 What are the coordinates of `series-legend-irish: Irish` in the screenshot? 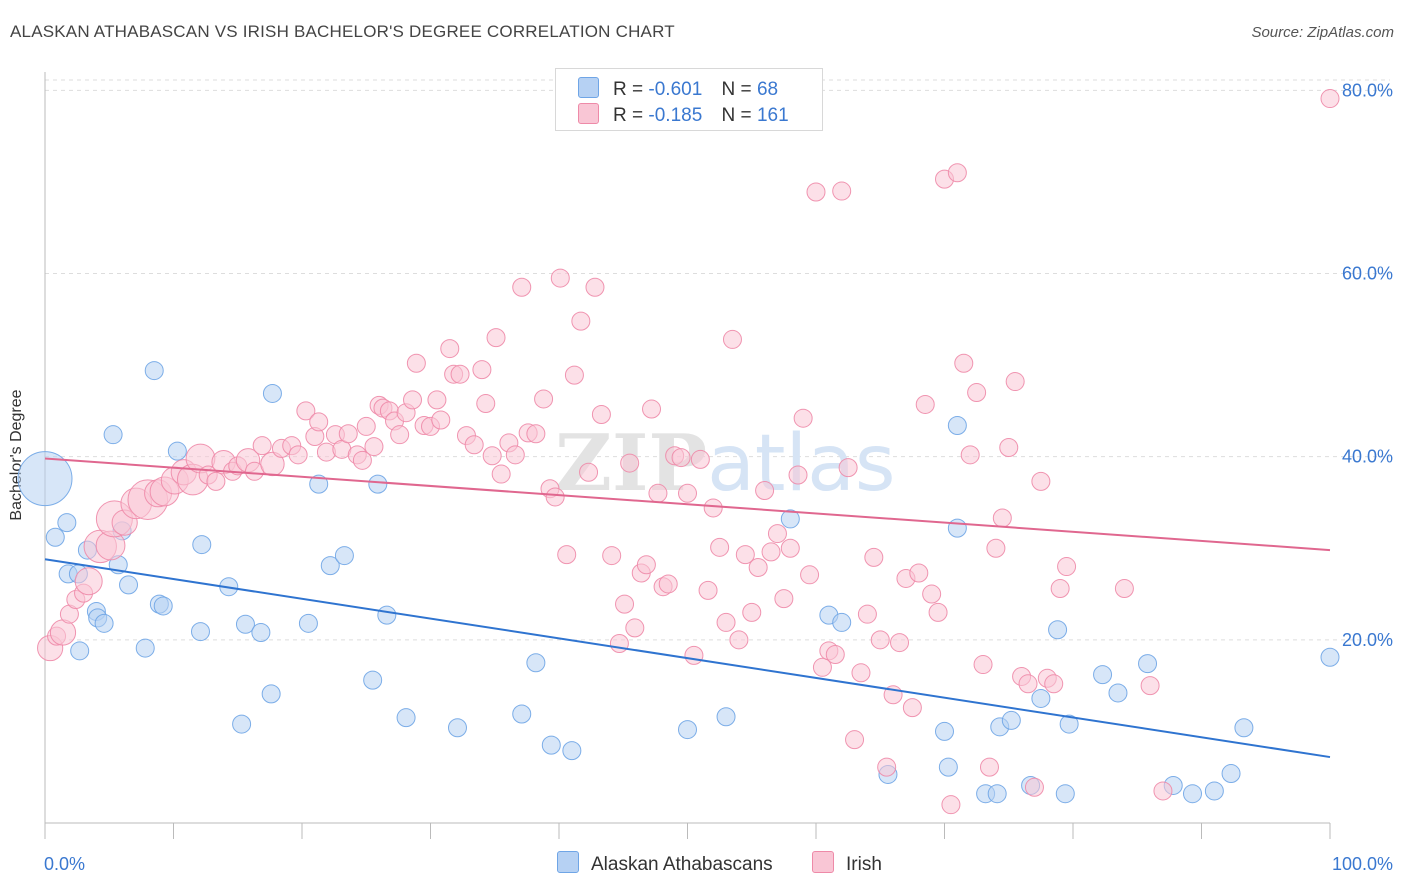 It's located at (847, 863).